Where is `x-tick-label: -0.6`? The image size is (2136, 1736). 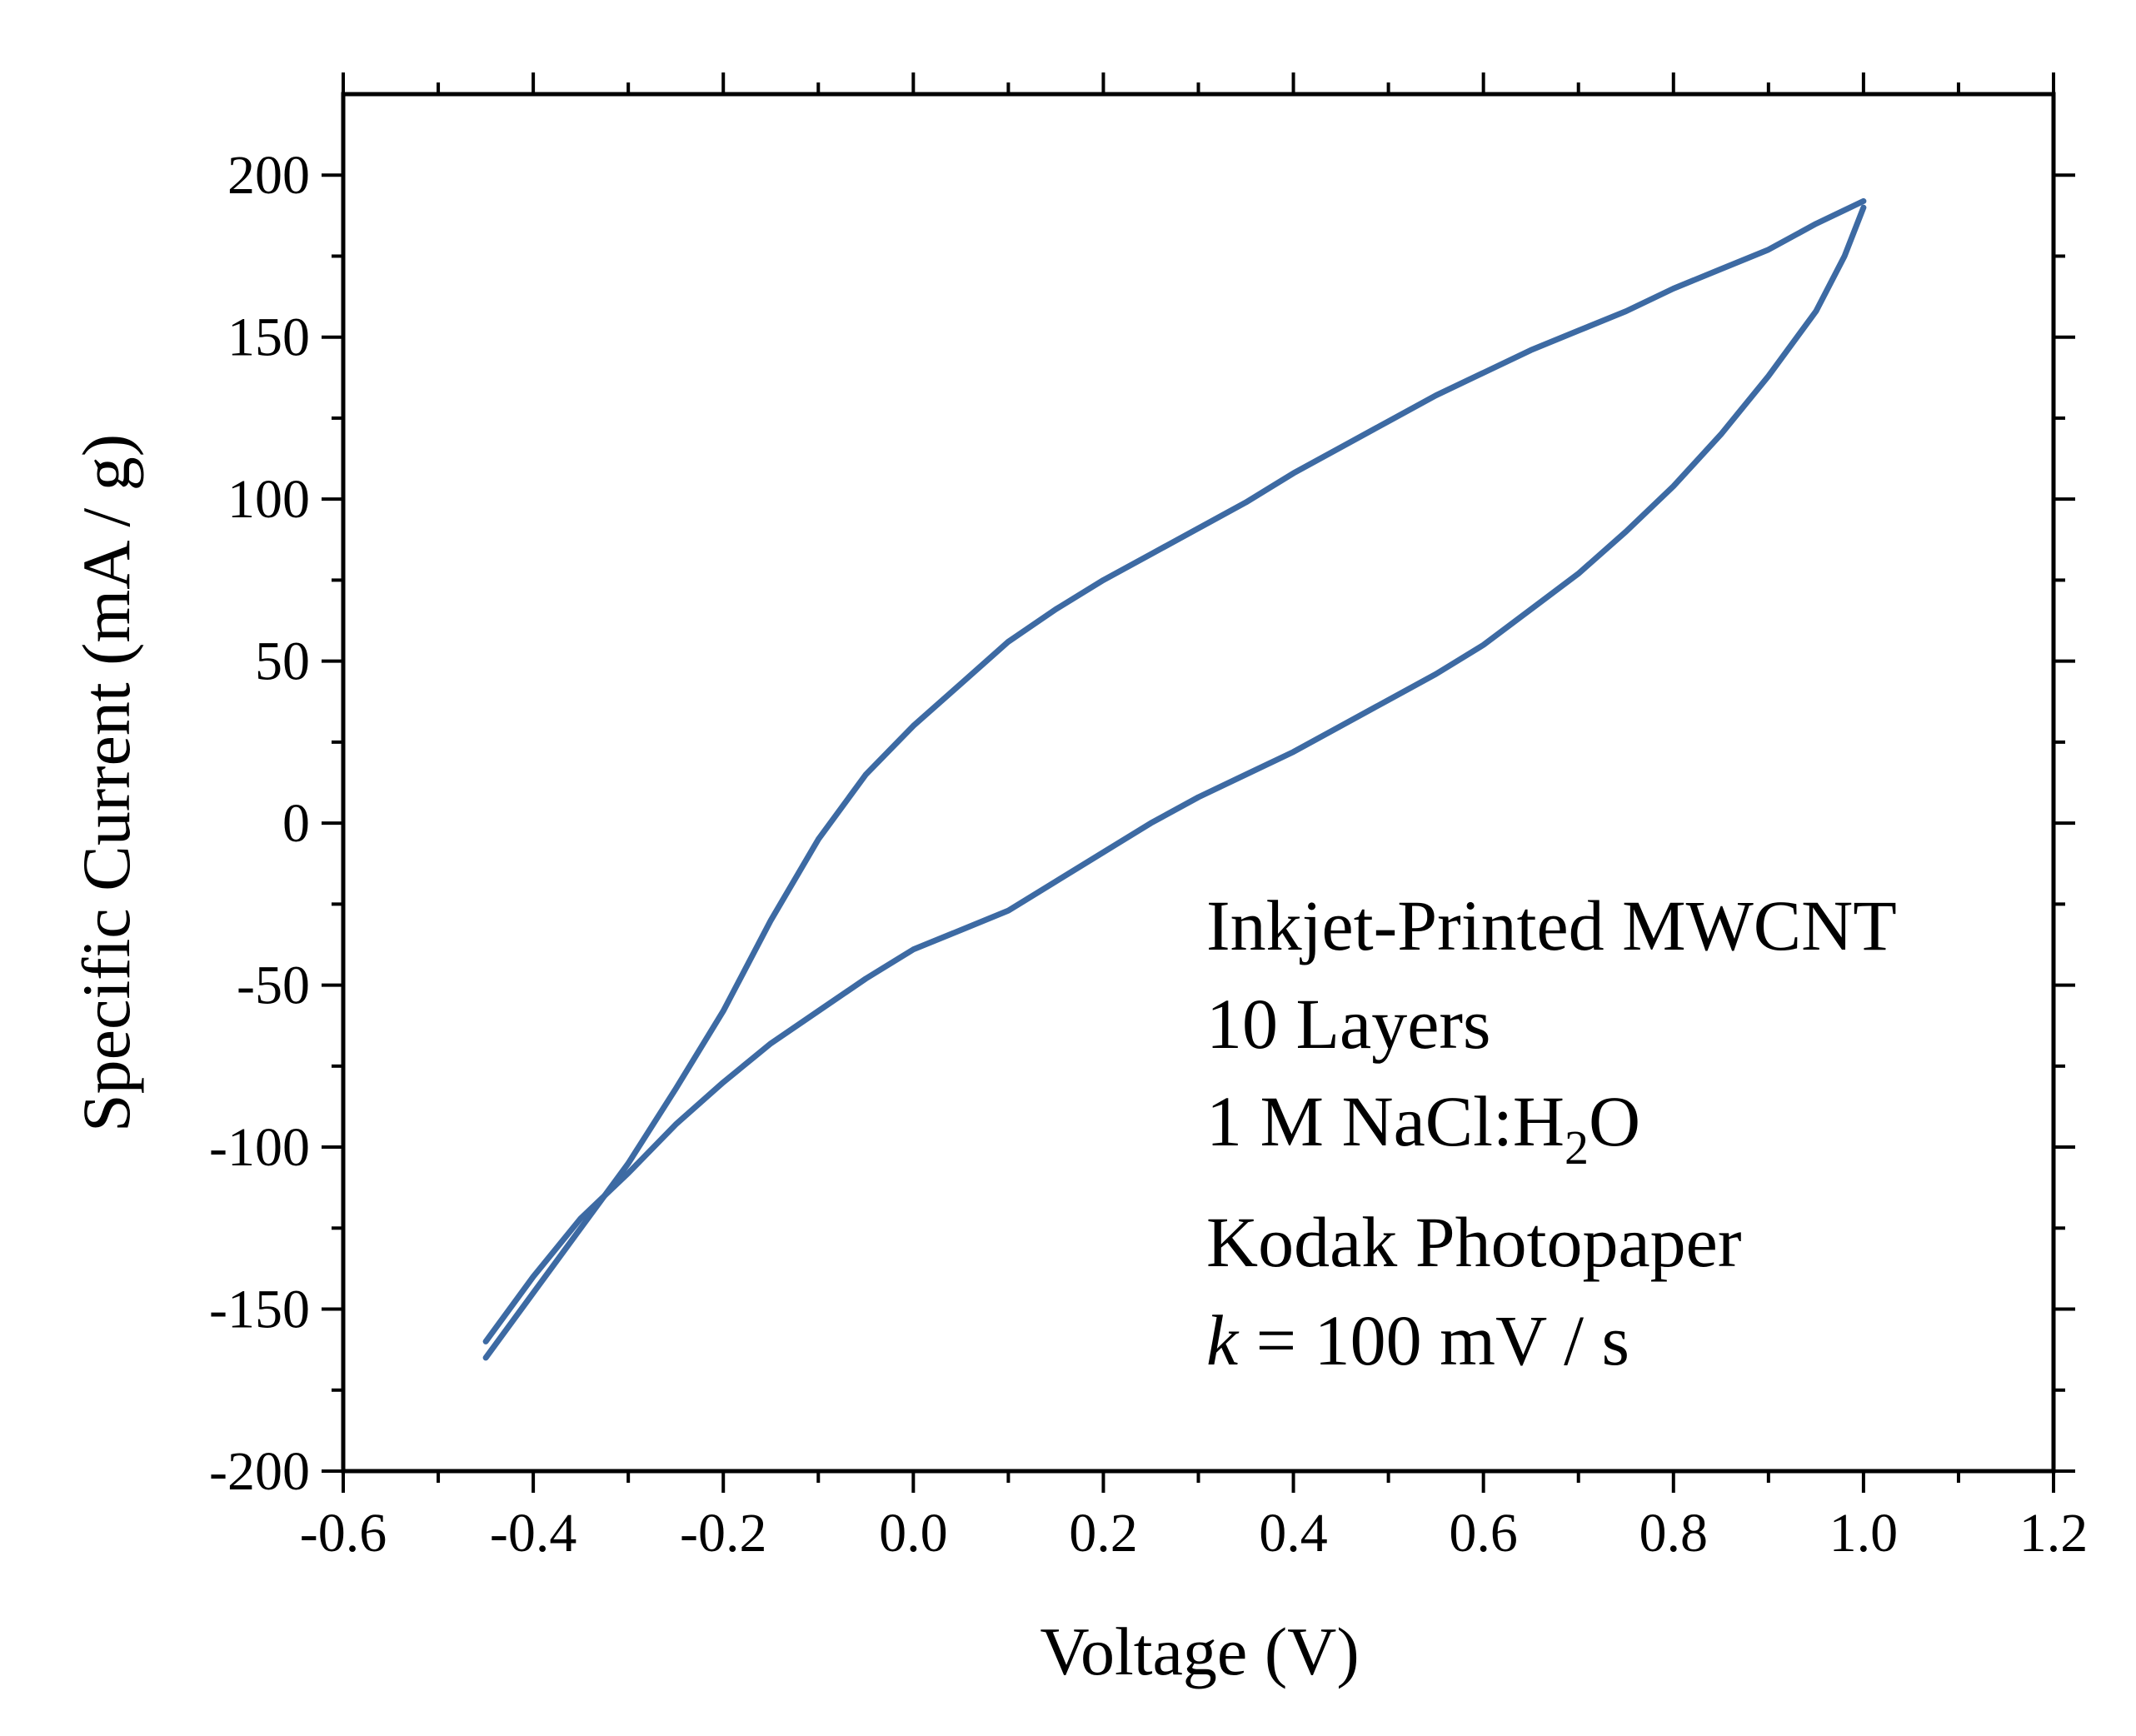 x-tick-label: -0.6 is located at coordinates (343, 1533).